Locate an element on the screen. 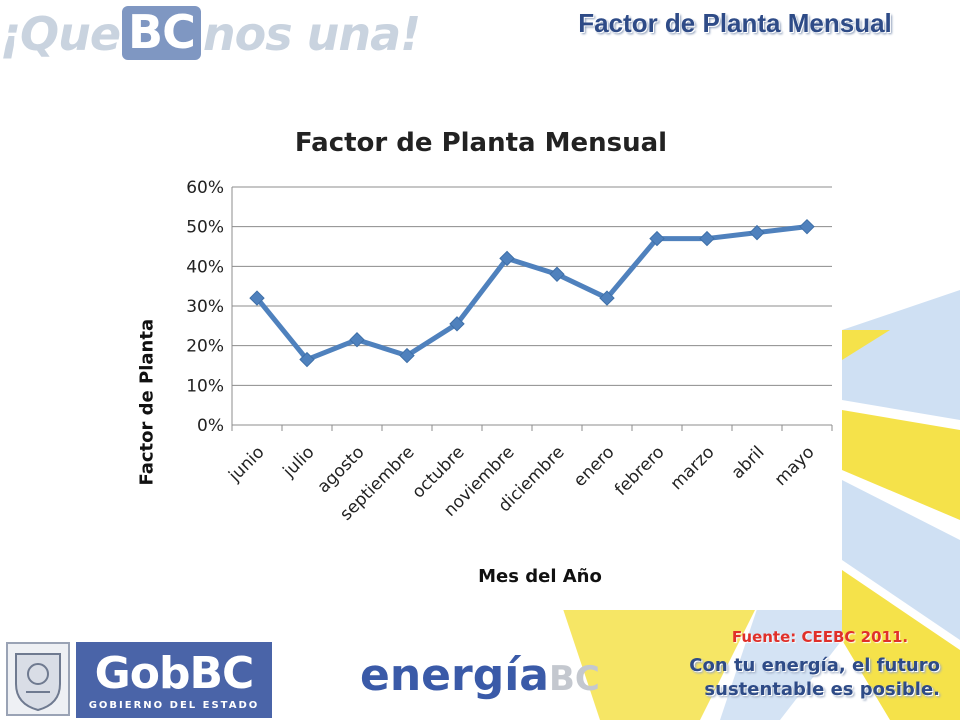 This screenshot has height=720, width=960. x-tick-label: julio is located at coordinates (299, 462).